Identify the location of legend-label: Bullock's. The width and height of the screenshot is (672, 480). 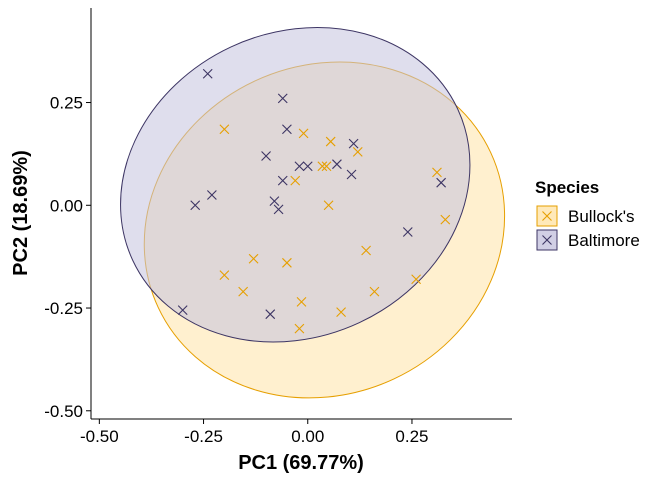
(601, 216).